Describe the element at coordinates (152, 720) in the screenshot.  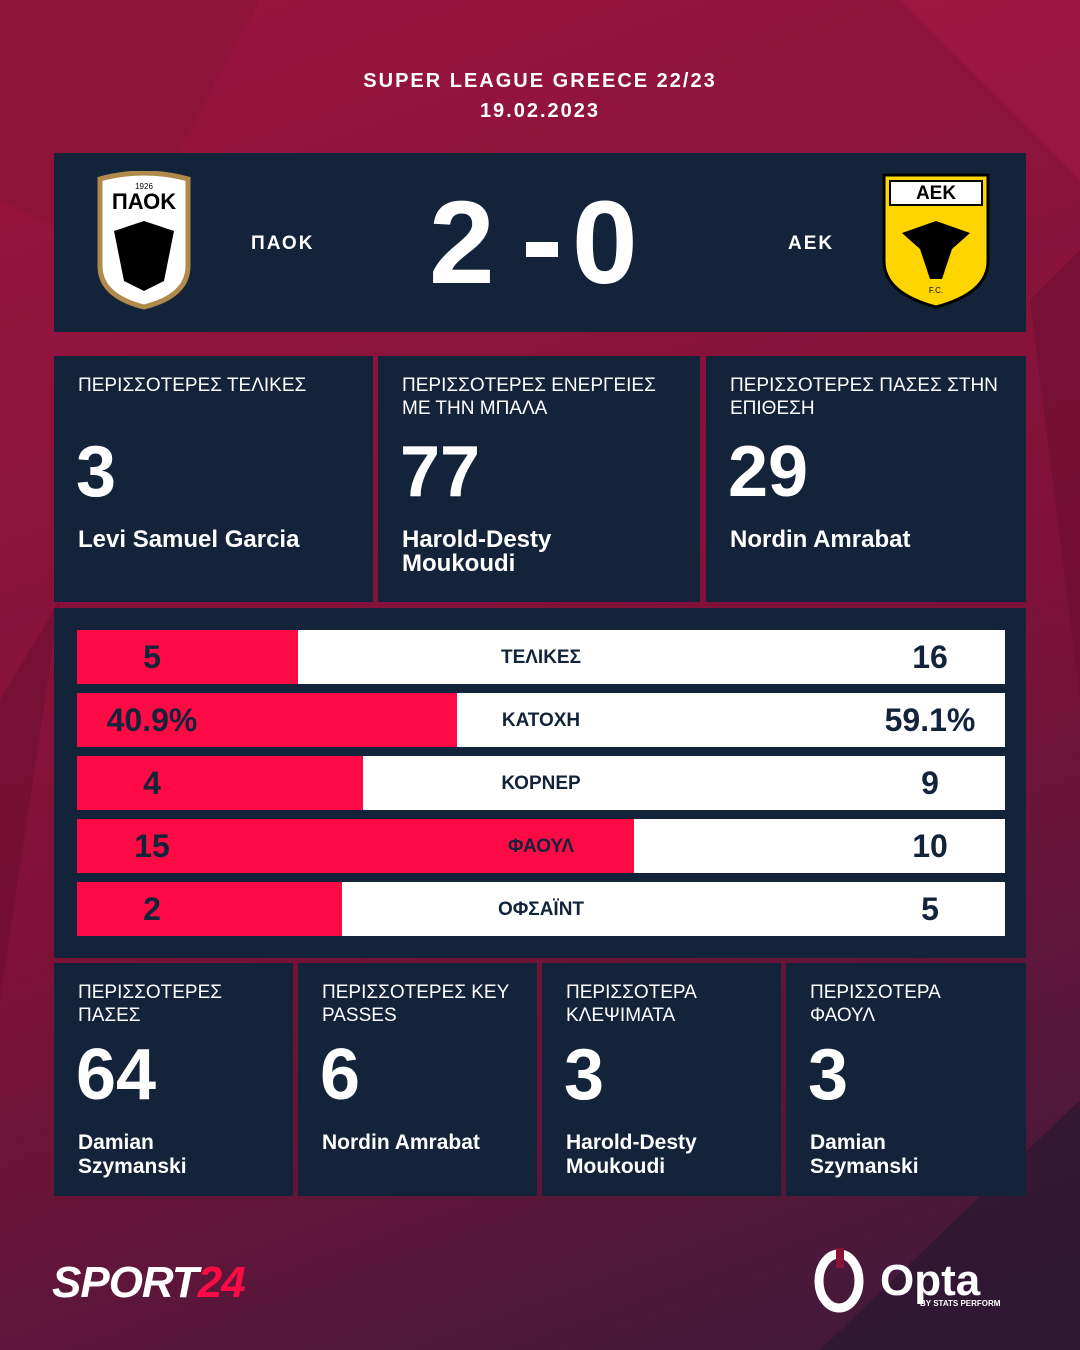
I see `home-value: 40.9%` at that location.